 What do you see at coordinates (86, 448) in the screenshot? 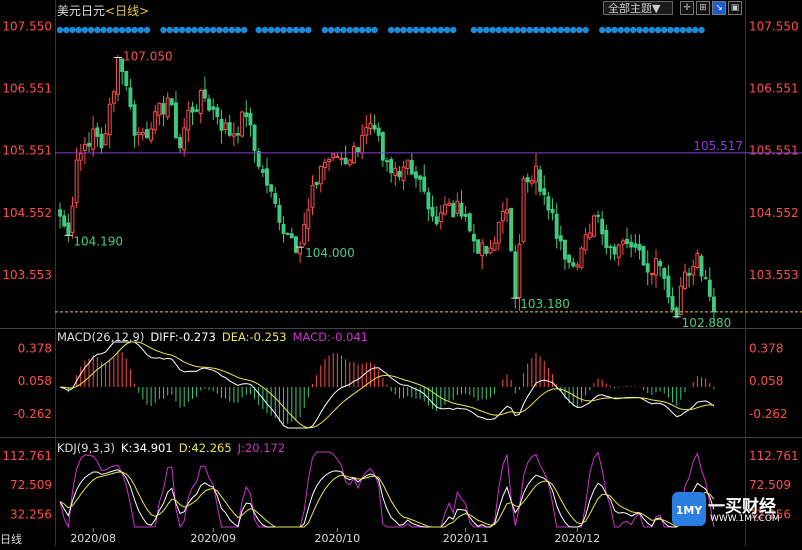
I see `kdj-params: KDJ(9,3,3)` at bounding box center [86, 448].